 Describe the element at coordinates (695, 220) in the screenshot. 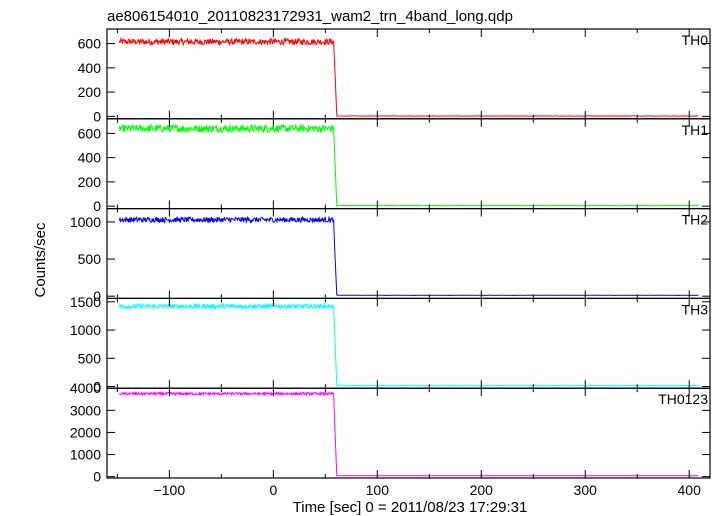

I see `panel-label: TH2` at that location.